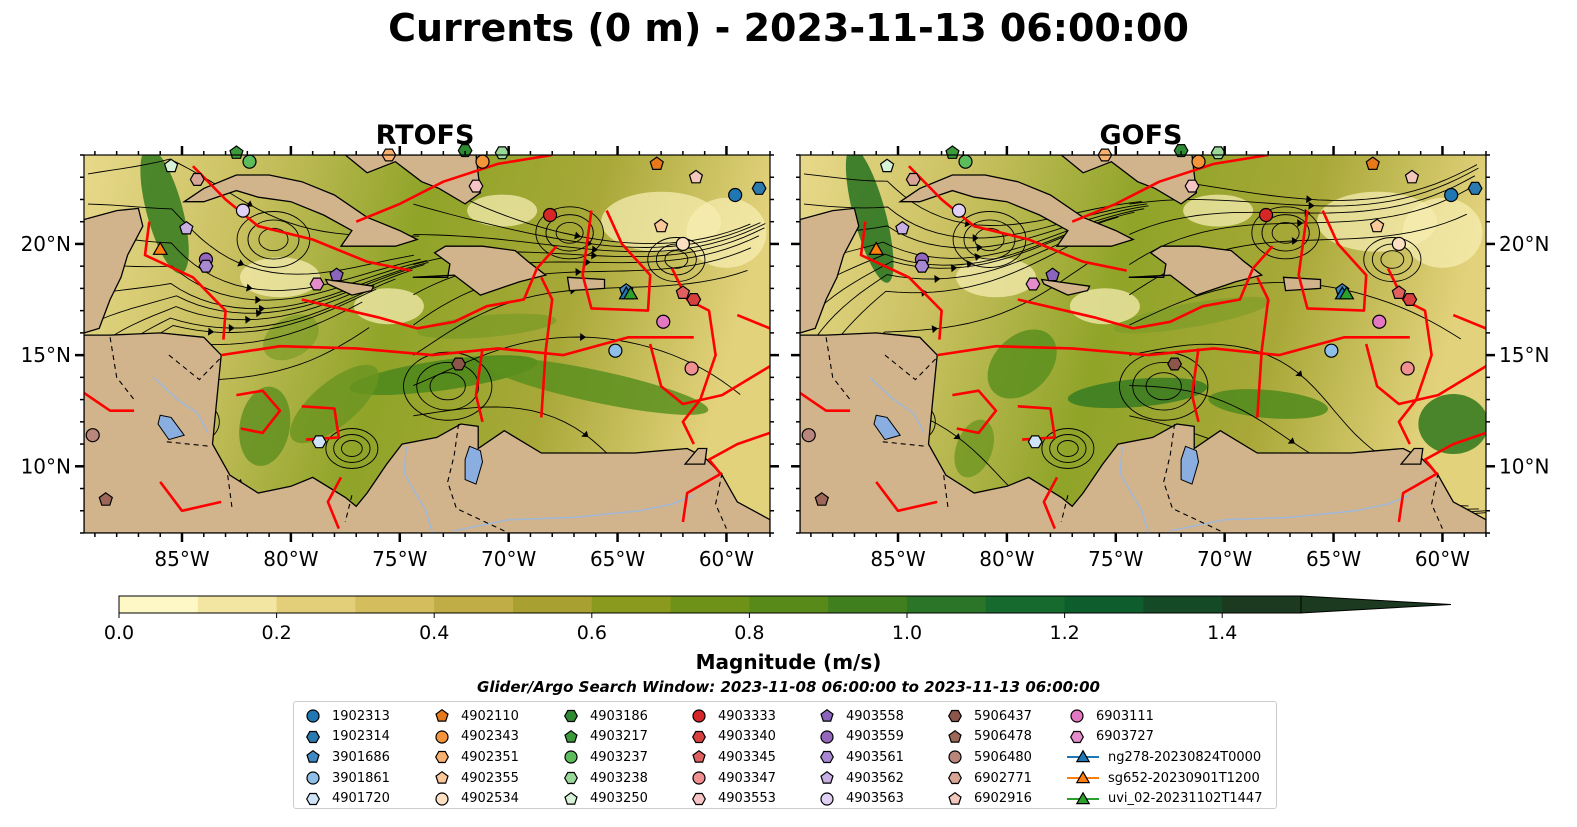 The image size is (1577, 827). Describe the element at coordinates (1003, 778) in the screenshot. I see `legend-label: 6902771` at that location.